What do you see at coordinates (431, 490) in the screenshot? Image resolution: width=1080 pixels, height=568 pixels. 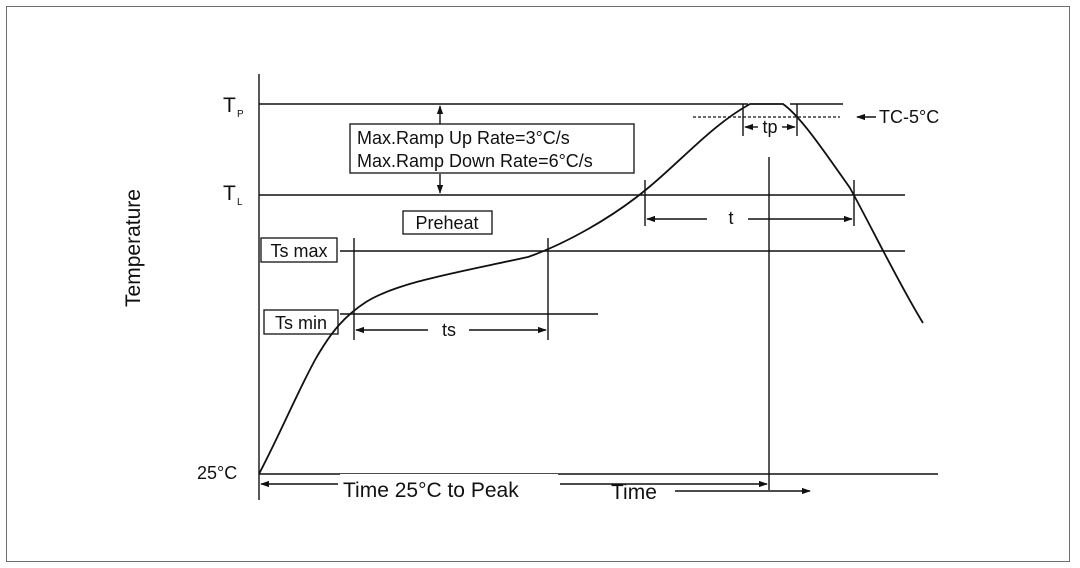 I see `time-to-peak-label: Time 25°C to Peak` at bounding box center [431, 490].